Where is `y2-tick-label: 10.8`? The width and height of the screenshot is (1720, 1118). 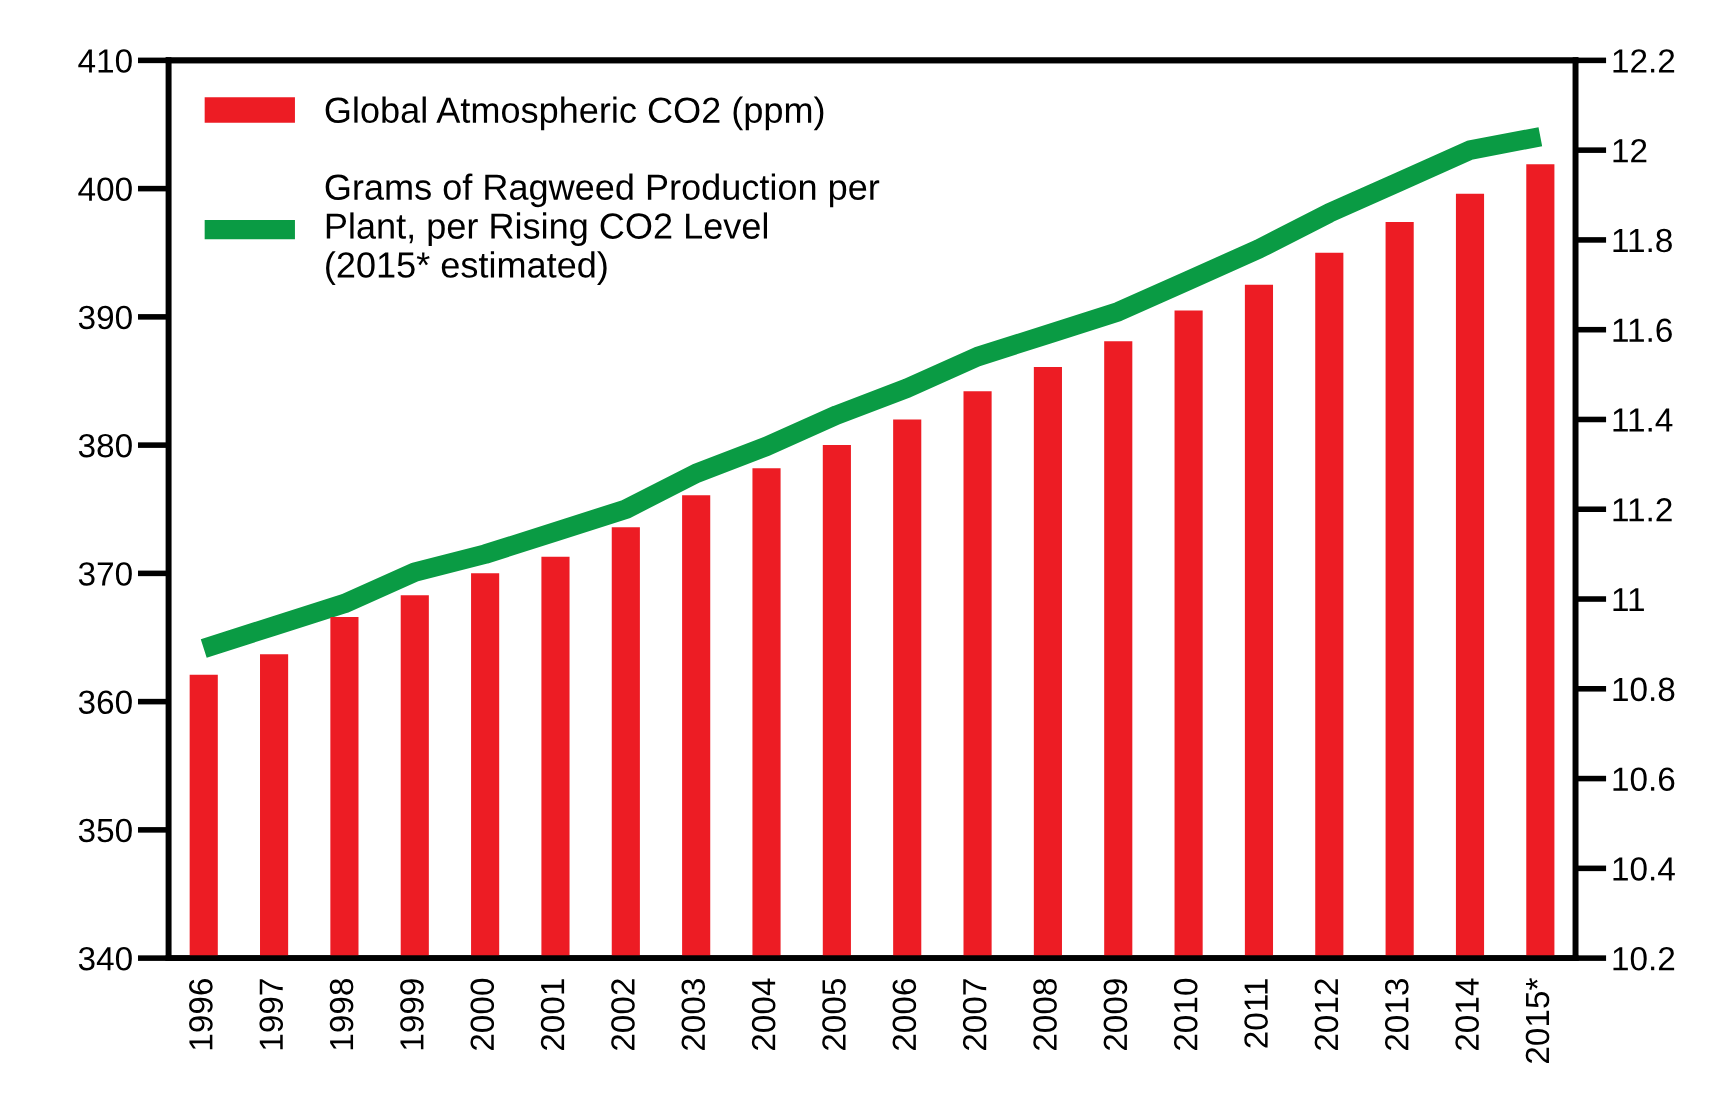
y2-tick-label: 10.8 is located at coordinates (1644, 689).